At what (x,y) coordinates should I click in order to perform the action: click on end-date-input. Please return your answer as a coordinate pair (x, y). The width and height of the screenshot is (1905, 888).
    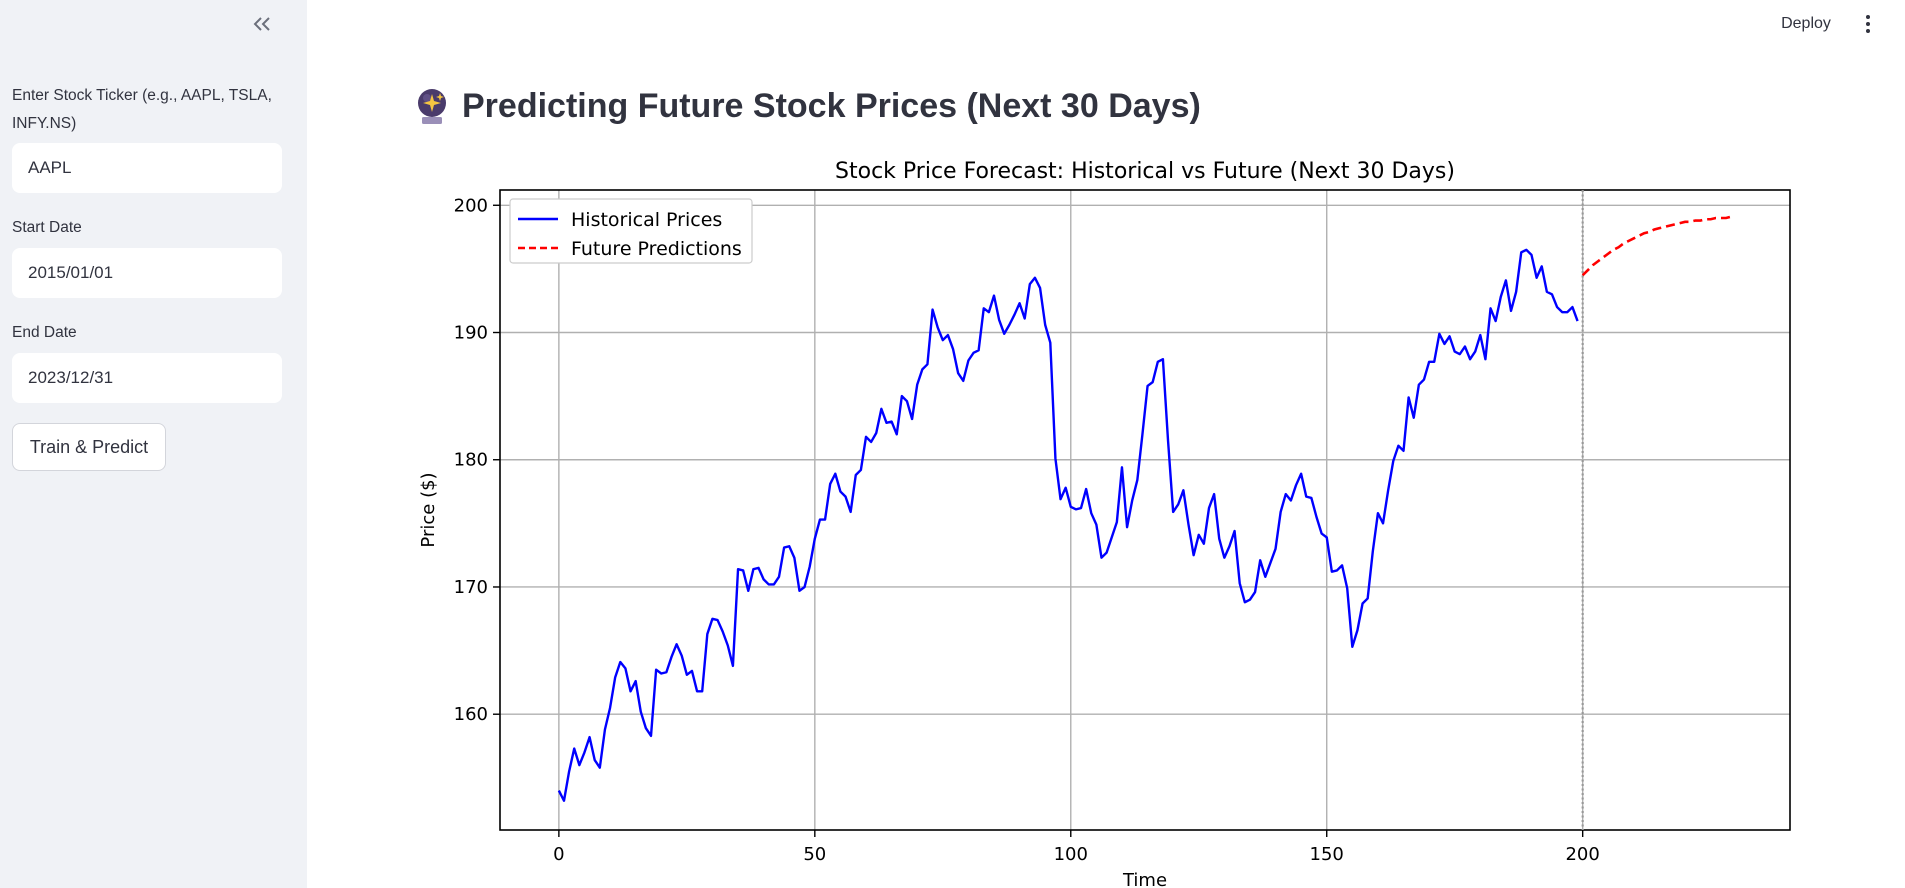
    Looking at the image, I should click on (147, 378).